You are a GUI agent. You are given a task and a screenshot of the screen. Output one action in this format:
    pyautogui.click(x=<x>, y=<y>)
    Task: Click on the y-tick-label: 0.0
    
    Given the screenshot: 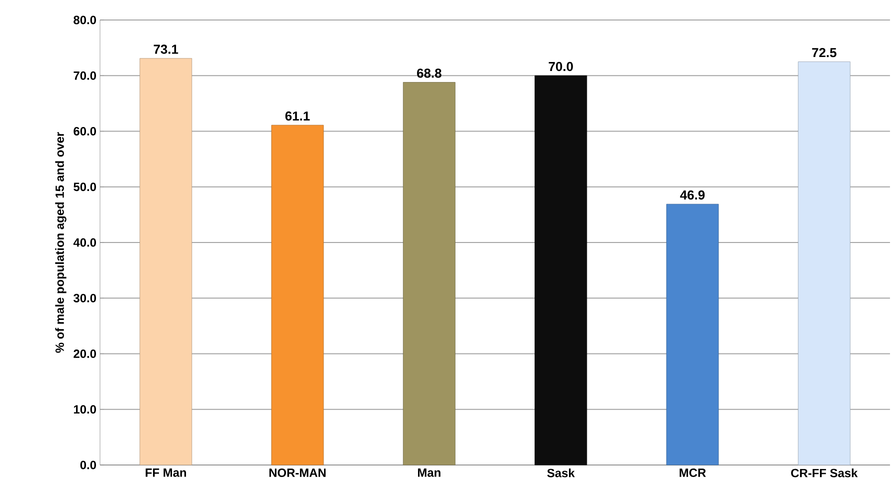 What is the action you would take?
    pyautogui.click(x=88, y=465)
    